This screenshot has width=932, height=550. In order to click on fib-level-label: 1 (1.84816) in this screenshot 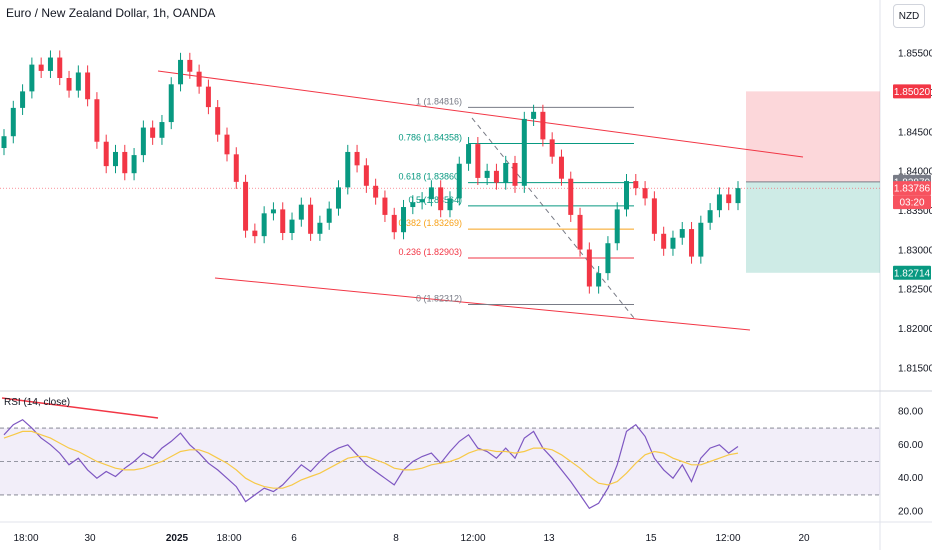, I will do `click(439, 101)`.